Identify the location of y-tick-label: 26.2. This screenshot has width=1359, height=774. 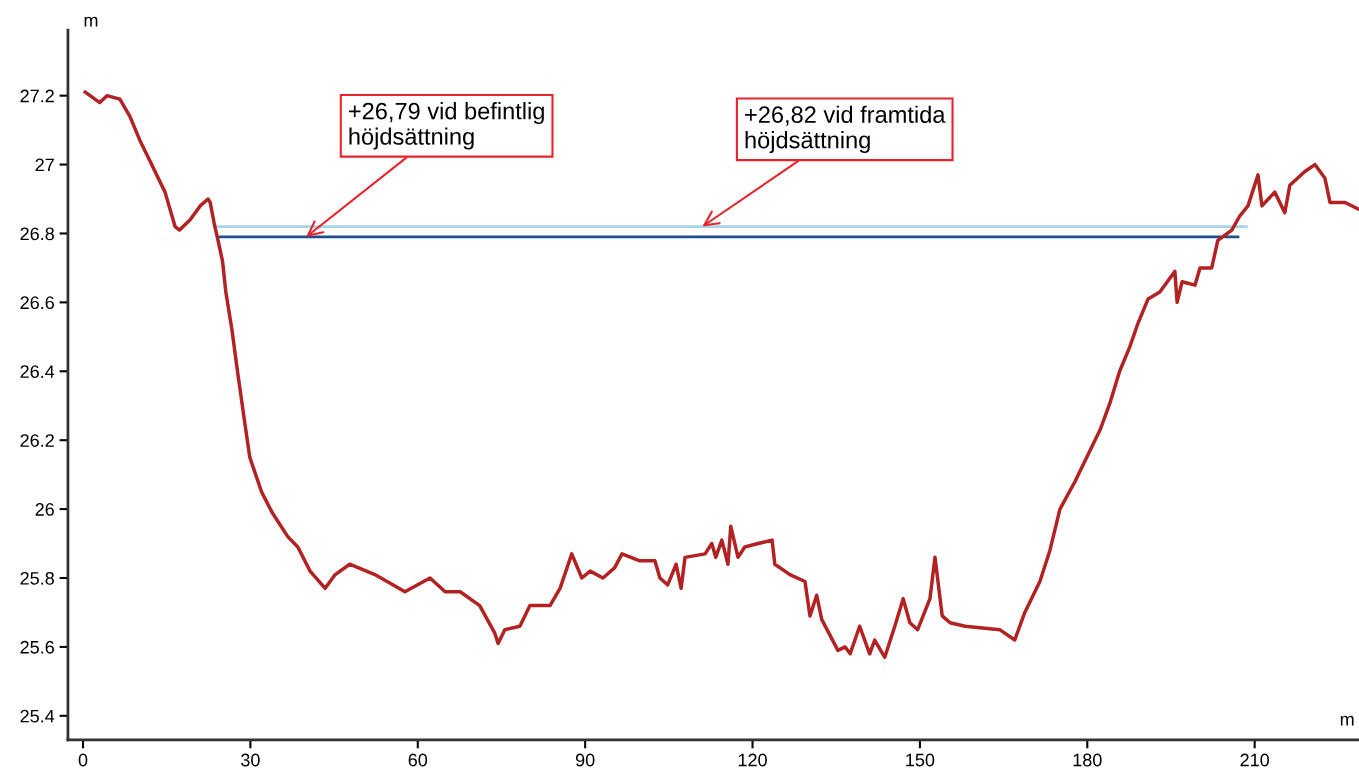
(37, 440).